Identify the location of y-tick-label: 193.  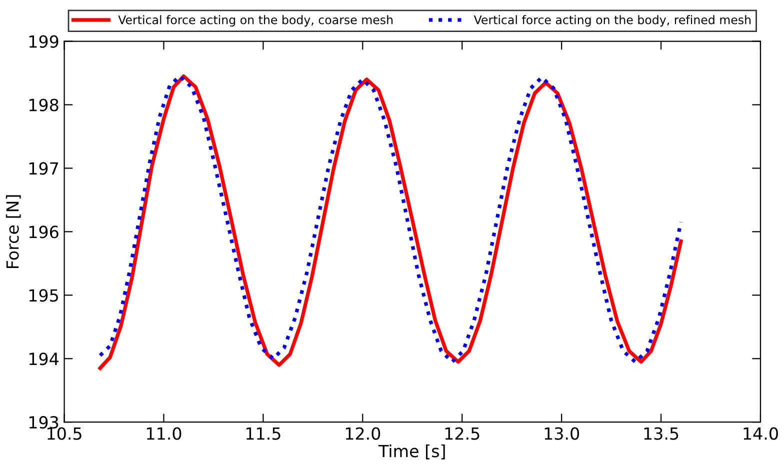
(43, 422).